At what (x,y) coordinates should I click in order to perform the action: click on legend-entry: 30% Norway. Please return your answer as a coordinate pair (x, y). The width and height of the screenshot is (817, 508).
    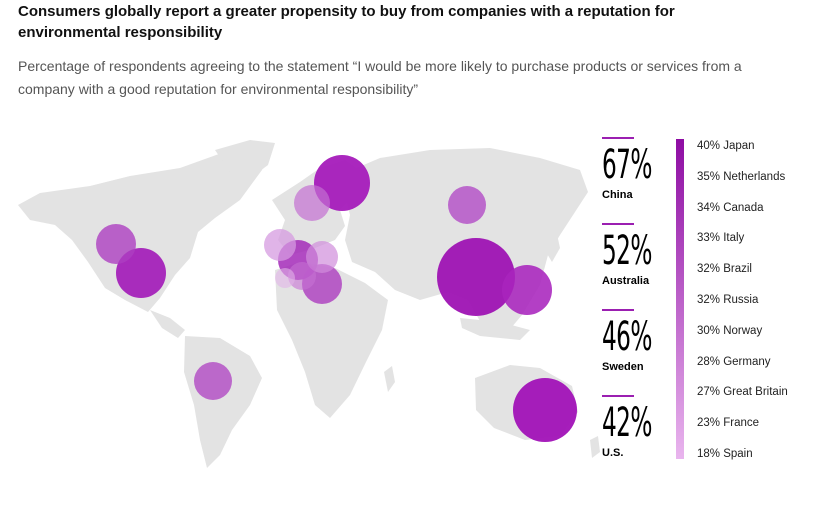
    Looking at the image, I should click on (730, 330).